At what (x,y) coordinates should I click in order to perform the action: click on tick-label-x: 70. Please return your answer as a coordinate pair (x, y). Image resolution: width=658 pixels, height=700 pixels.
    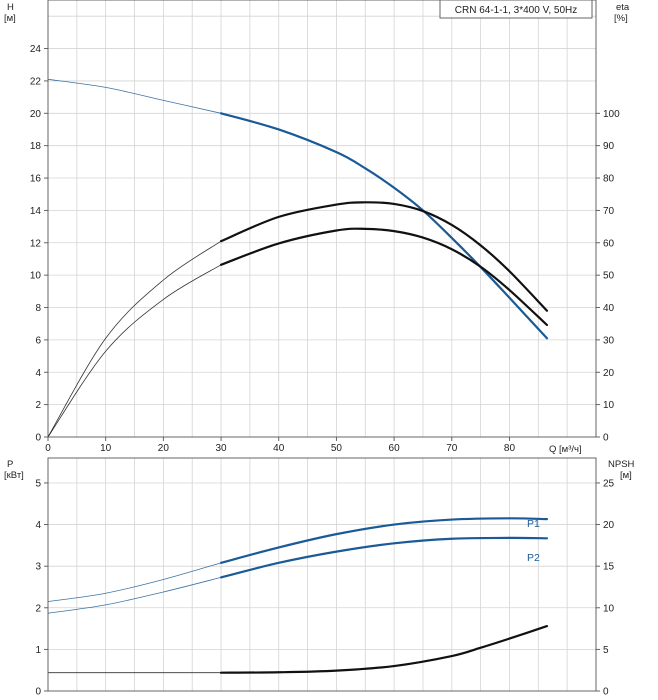
    Looking at the image, I should click on (452, 448).